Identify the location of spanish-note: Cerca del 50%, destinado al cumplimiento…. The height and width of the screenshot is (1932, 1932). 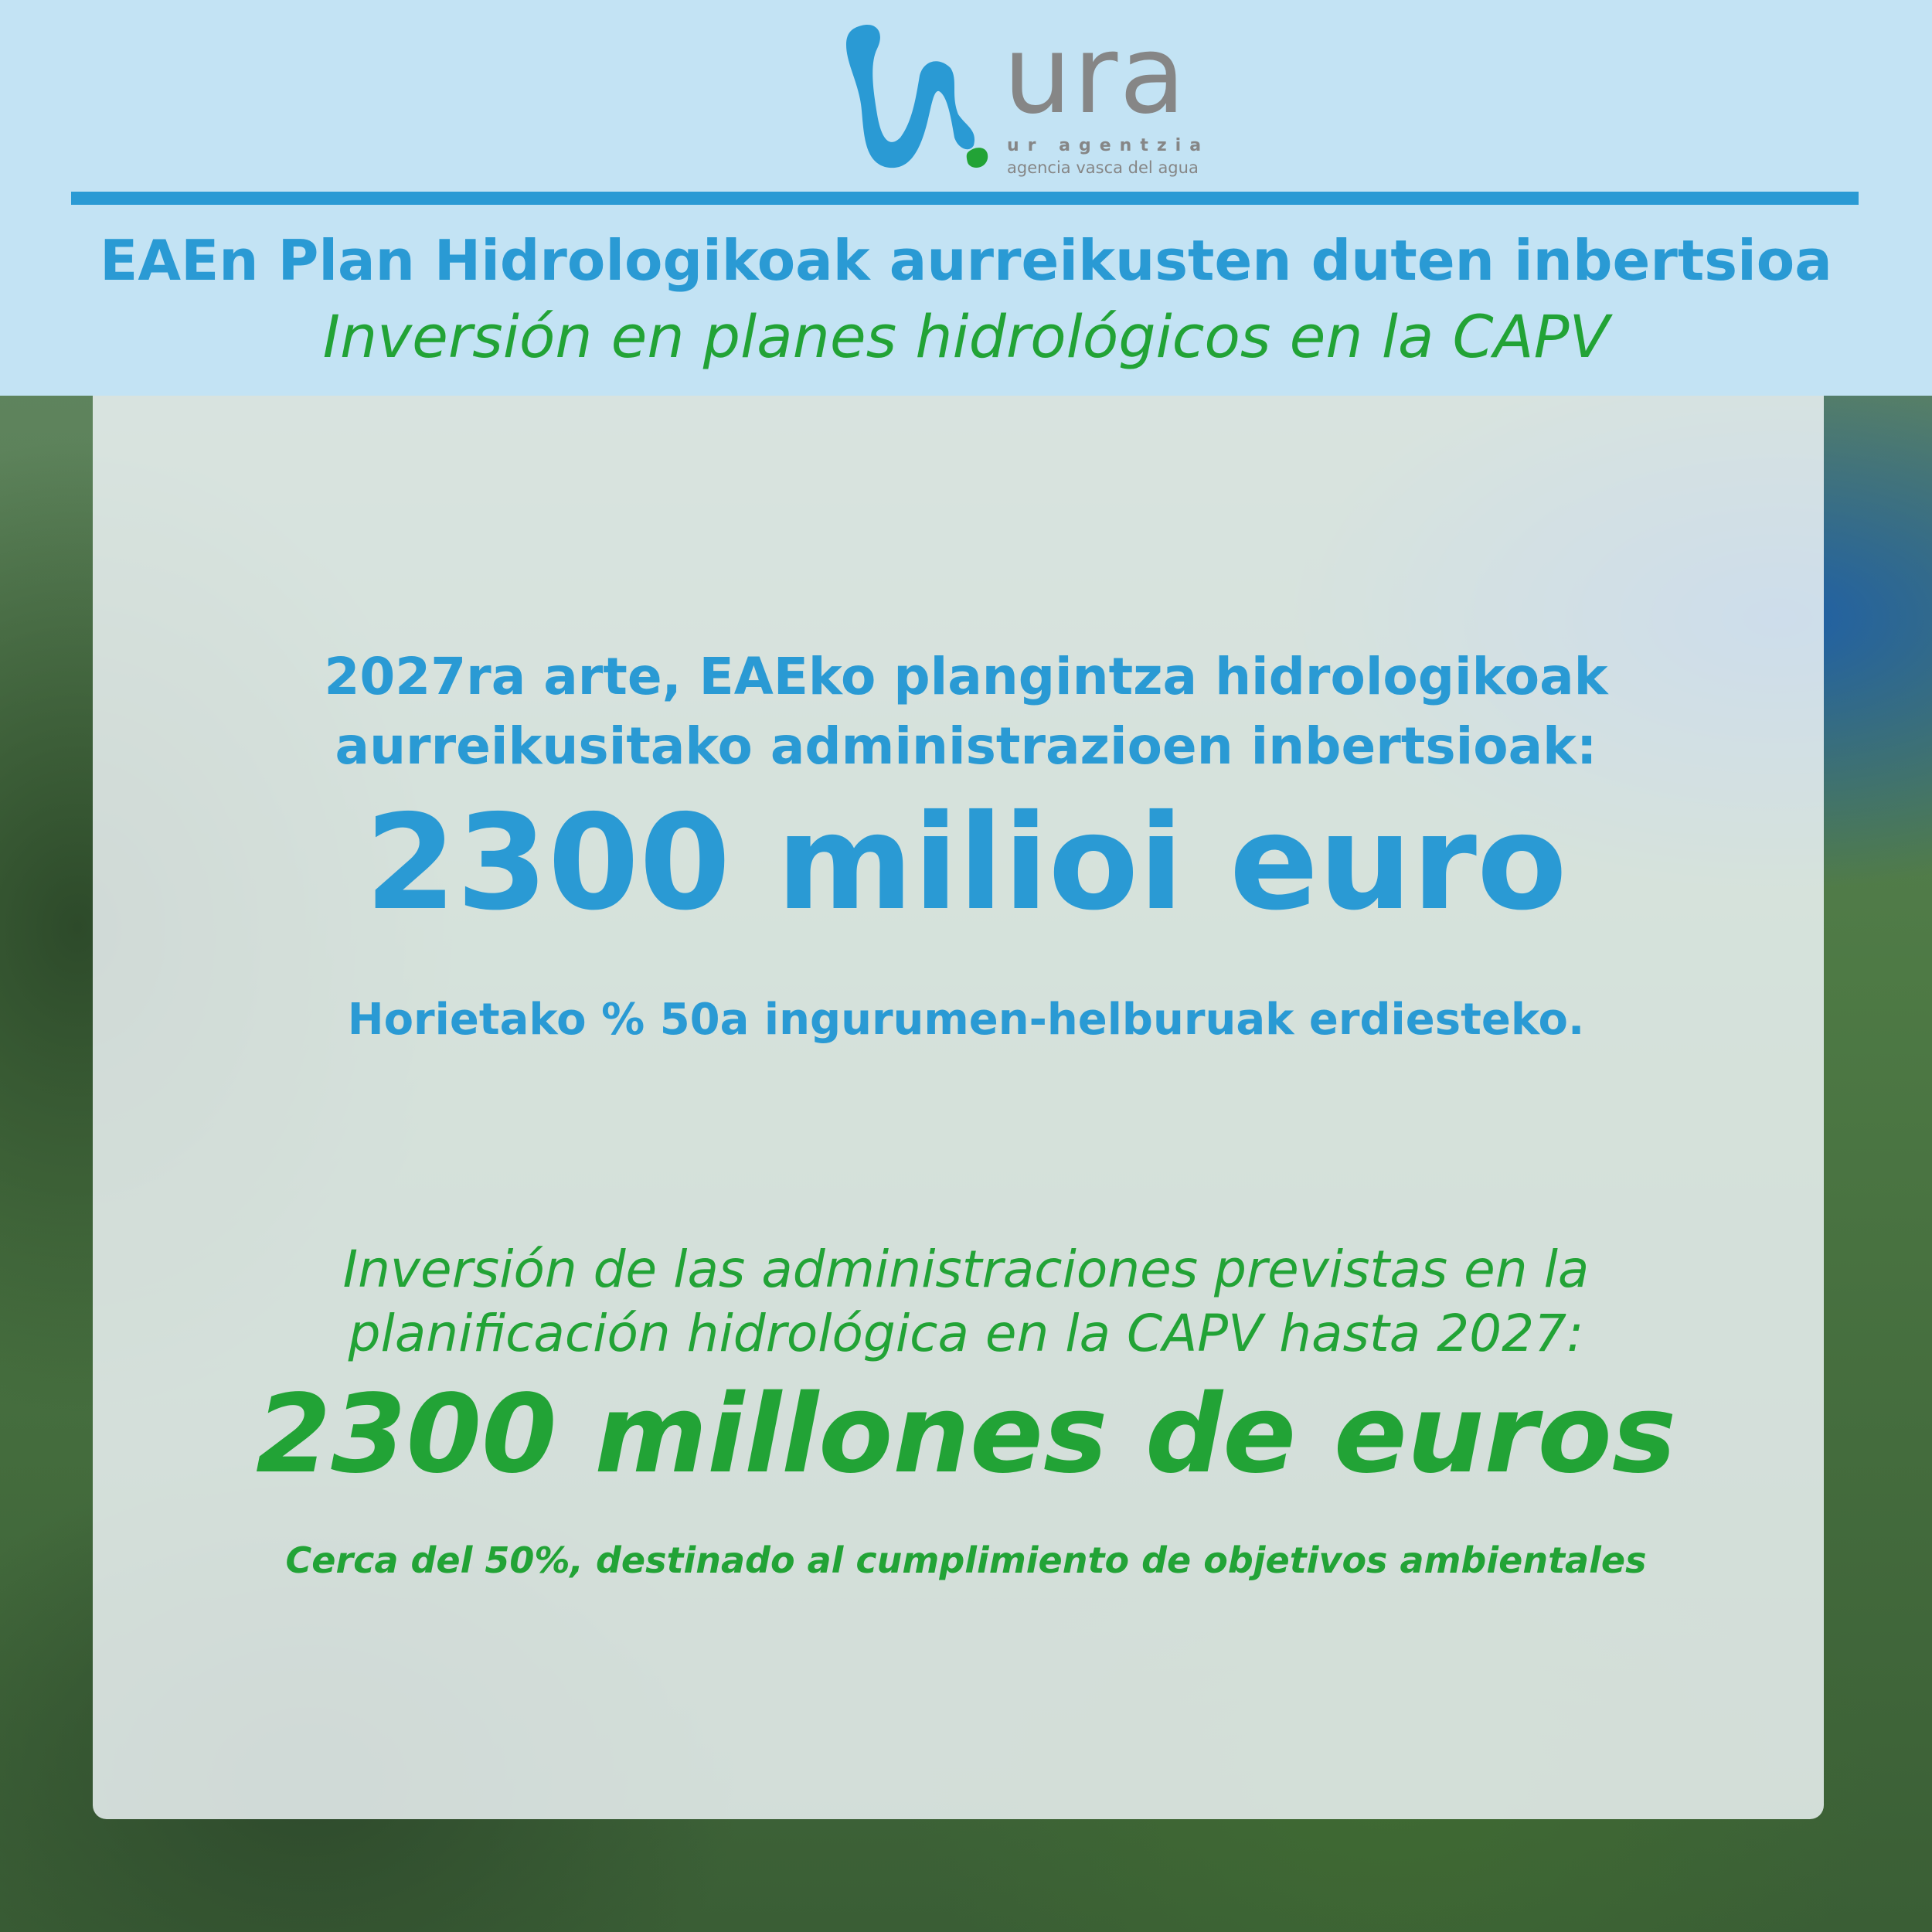
(966, 1560).